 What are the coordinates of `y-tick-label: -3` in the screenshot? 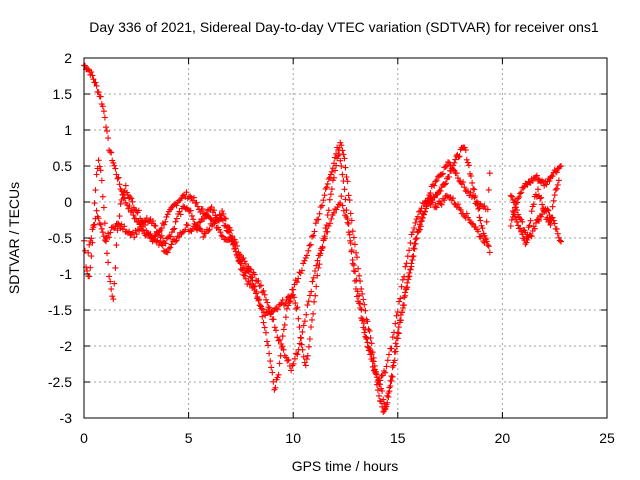 It's located at (66, 418).